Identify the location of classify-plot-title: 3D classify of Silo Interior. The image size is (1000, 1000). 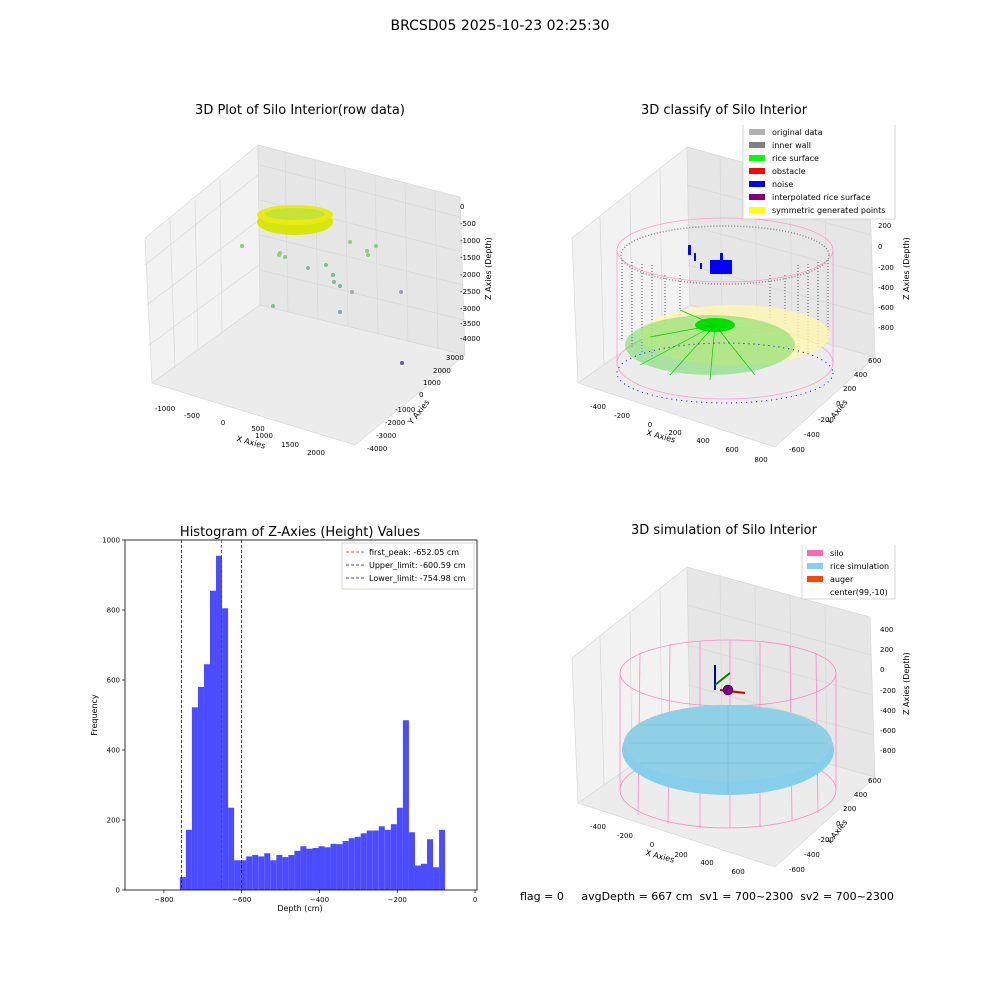
(724, 110).